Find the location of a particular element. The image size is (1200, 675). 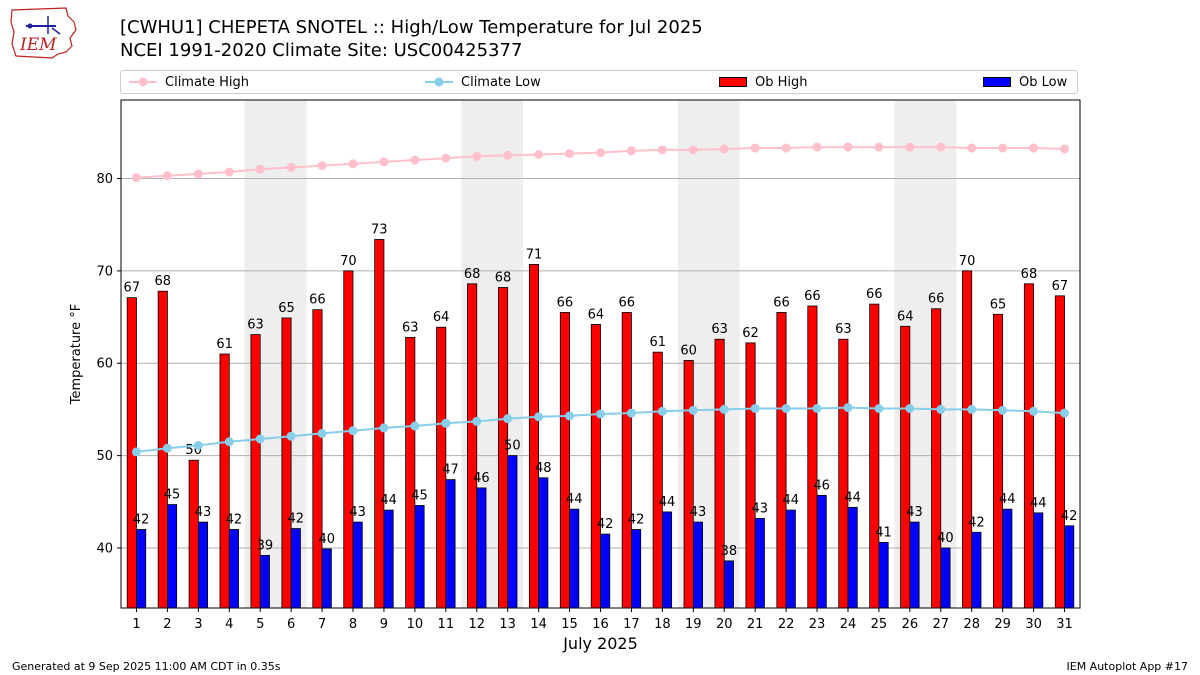

legend-item-ob-high: Ob High is located at coordinates (763, 82).